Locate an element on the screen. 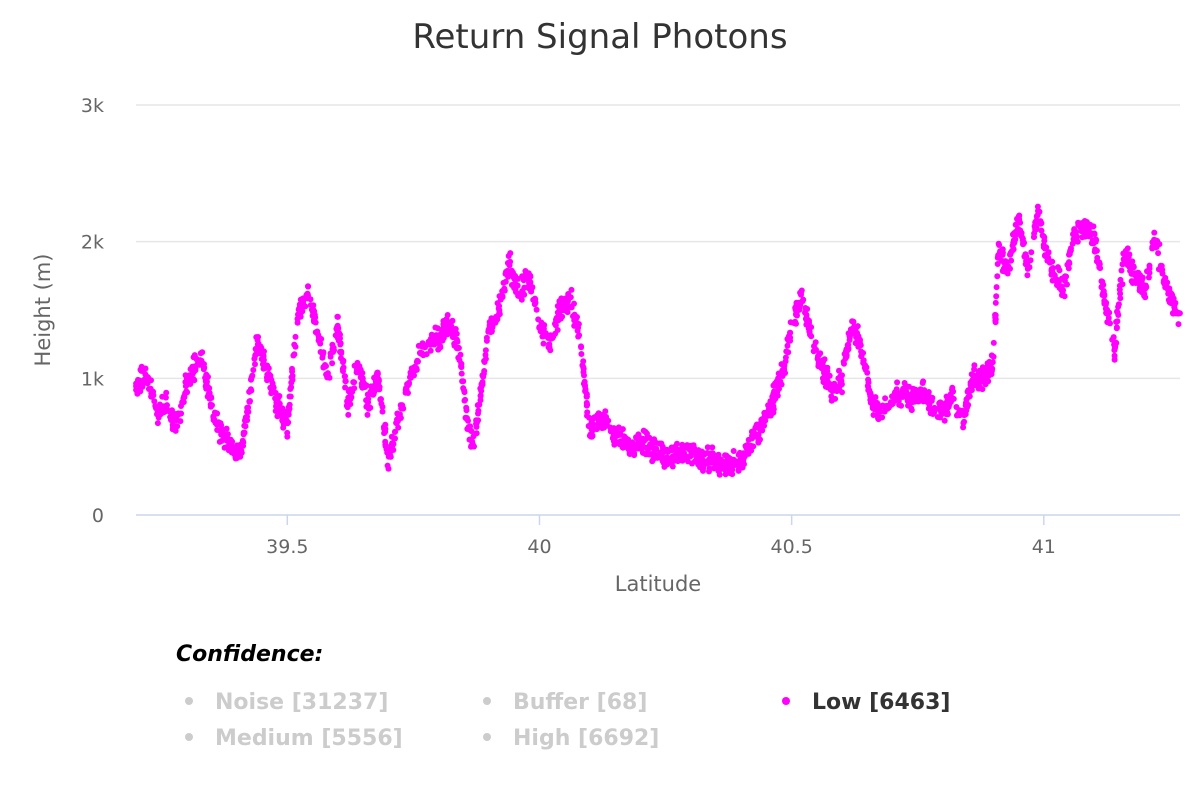 This screenshot has height=800, width=1200. legend-item-high: High [6692] is located at coordinates (571, 738).